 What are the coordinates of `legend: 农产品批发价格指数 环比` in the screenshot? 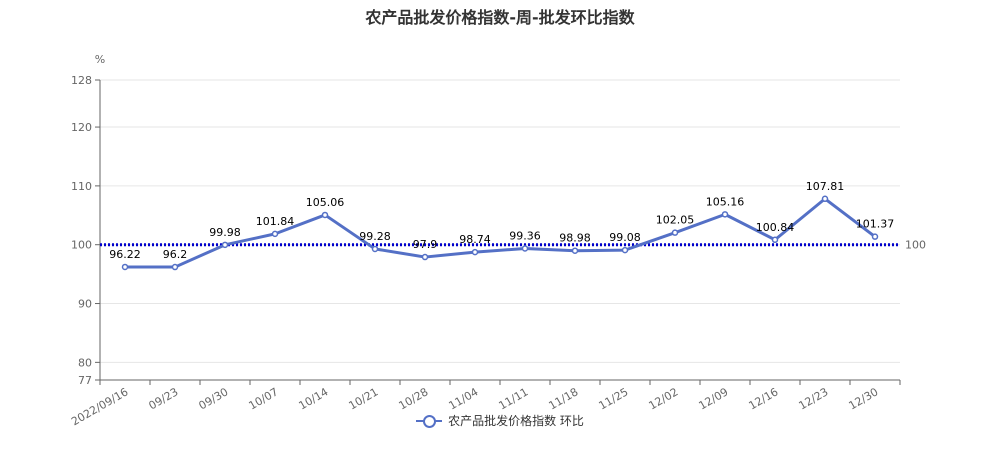 It's located at (500, 420).